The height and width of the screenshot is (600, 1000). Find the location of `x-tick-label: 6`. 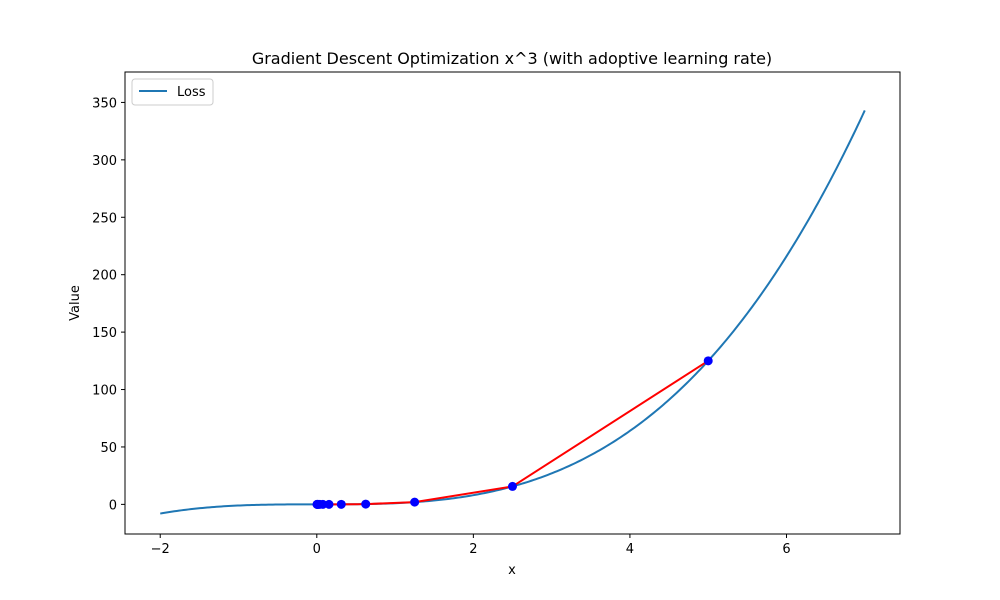

x-tick-label: 6 is located at coordinates (786, 549).